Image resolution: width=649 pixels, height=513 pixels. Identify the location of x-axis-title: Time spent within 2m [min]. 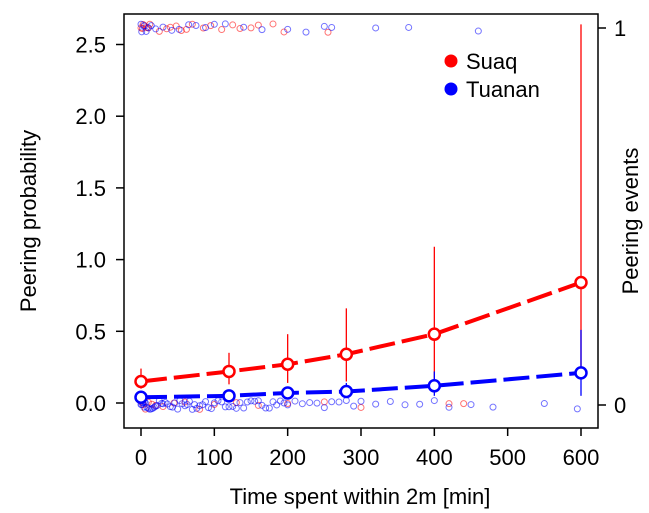
(360, 496).